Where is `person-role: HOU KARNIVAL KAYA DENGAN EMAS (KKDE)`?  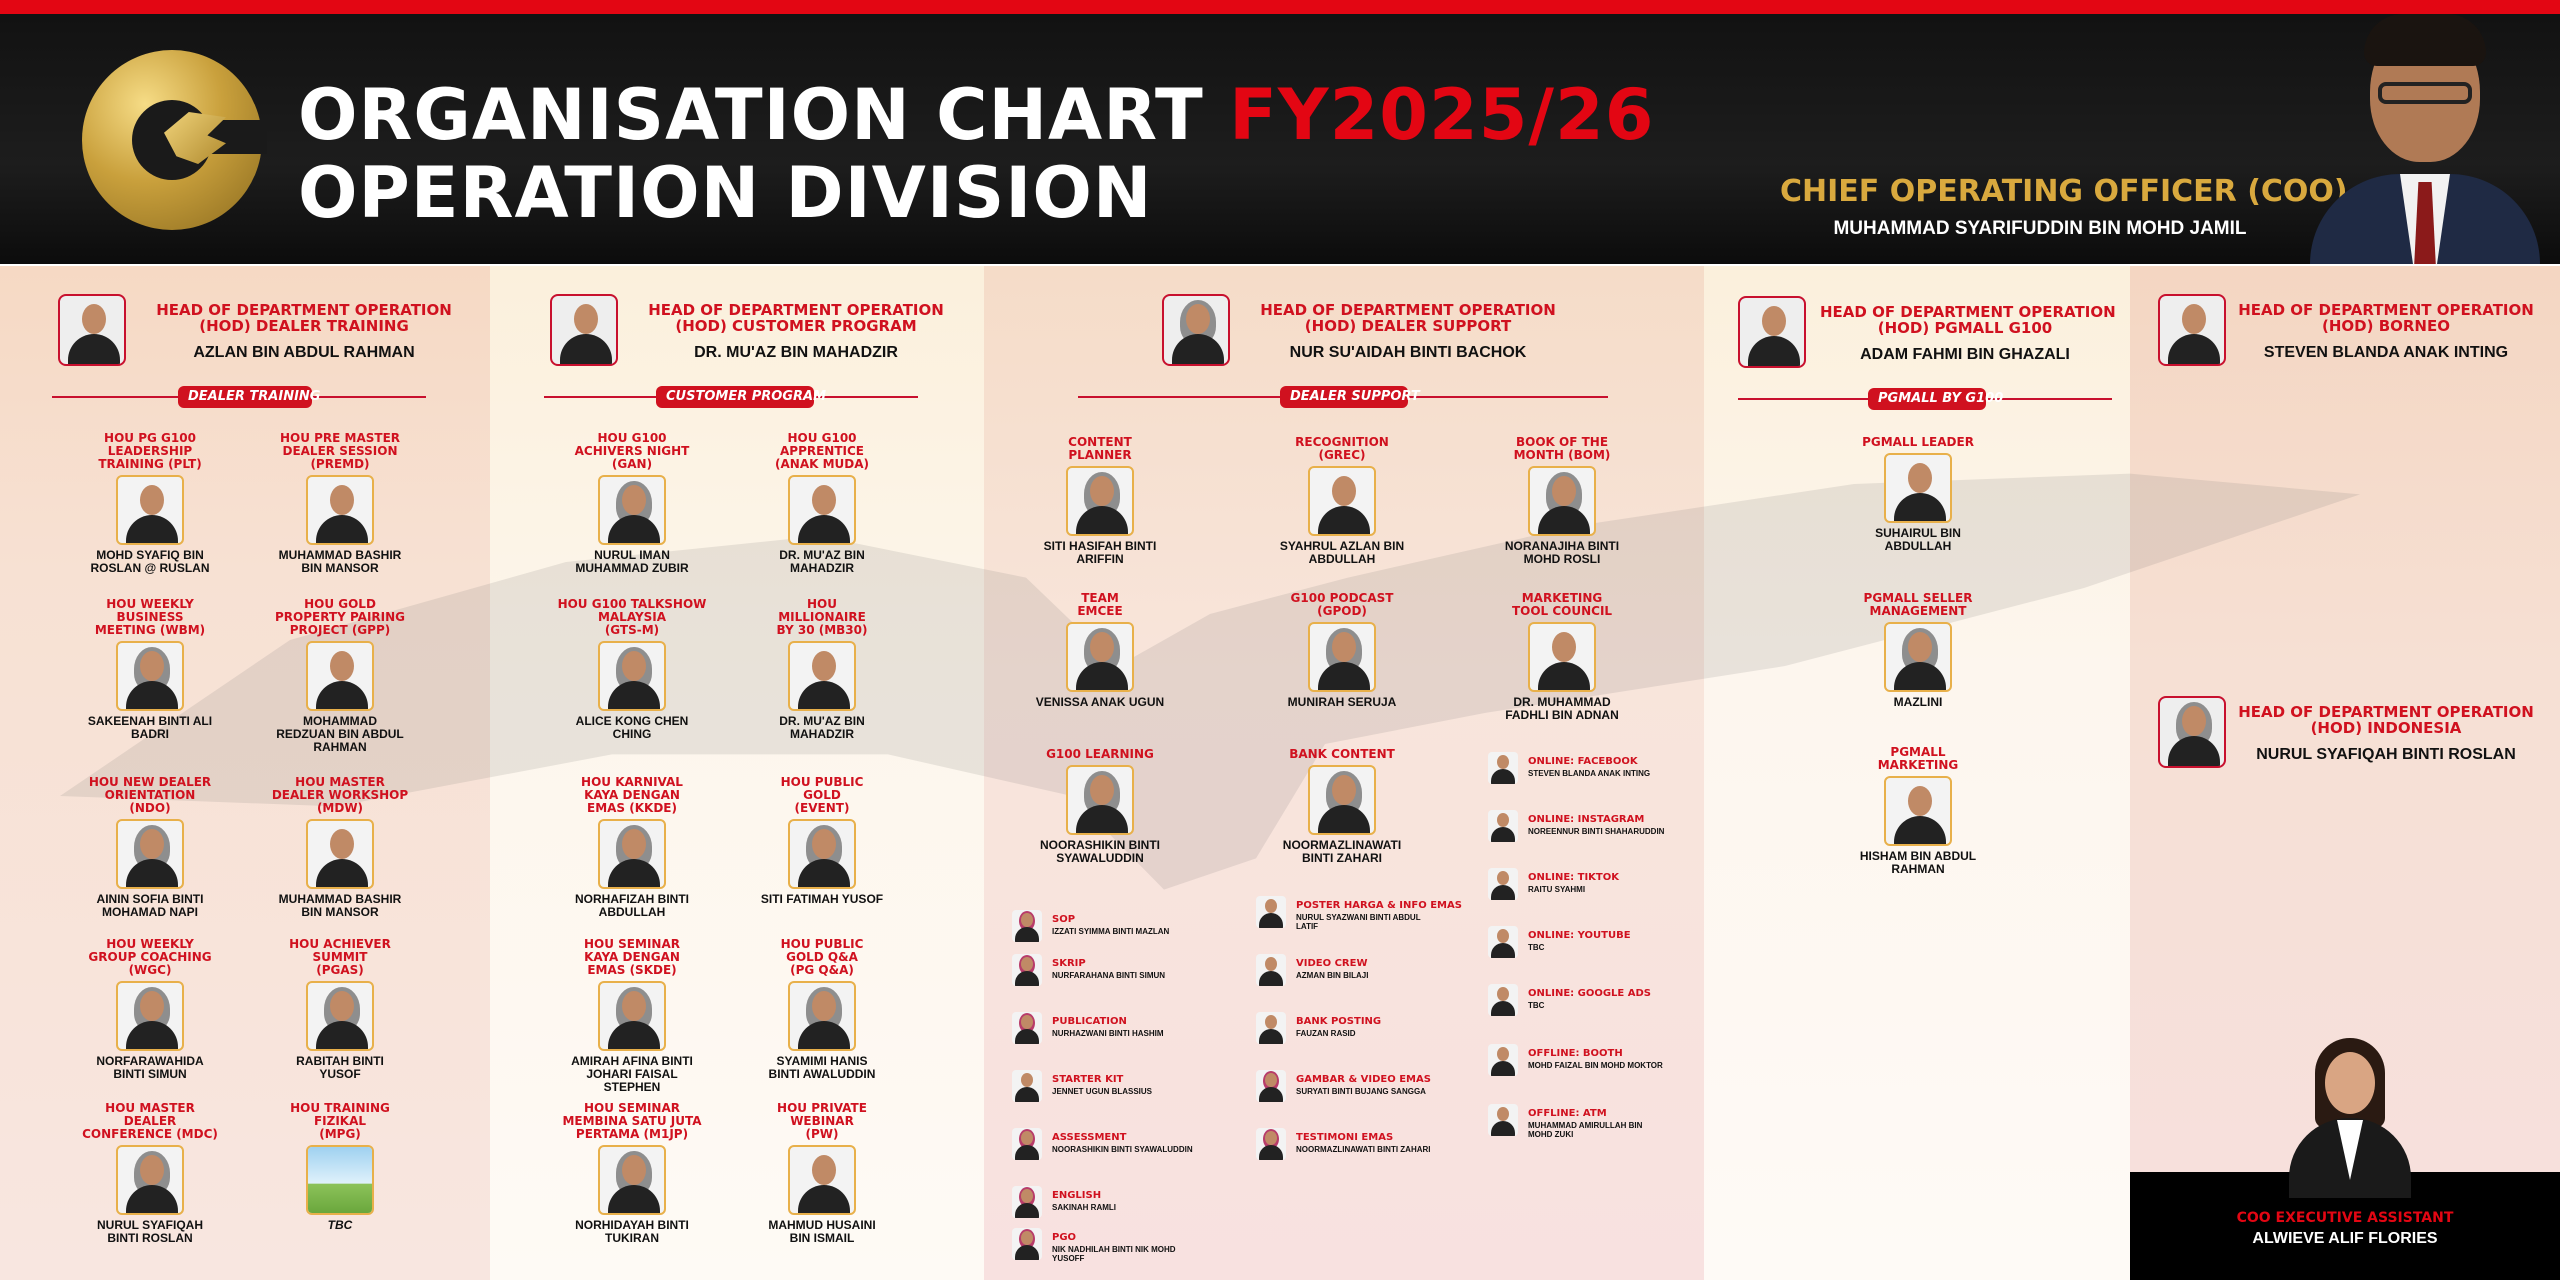
person-role: HOU KARNIVAL KAYA DENGAN EMAS (KKDE) is located at coordinates (632, 795).